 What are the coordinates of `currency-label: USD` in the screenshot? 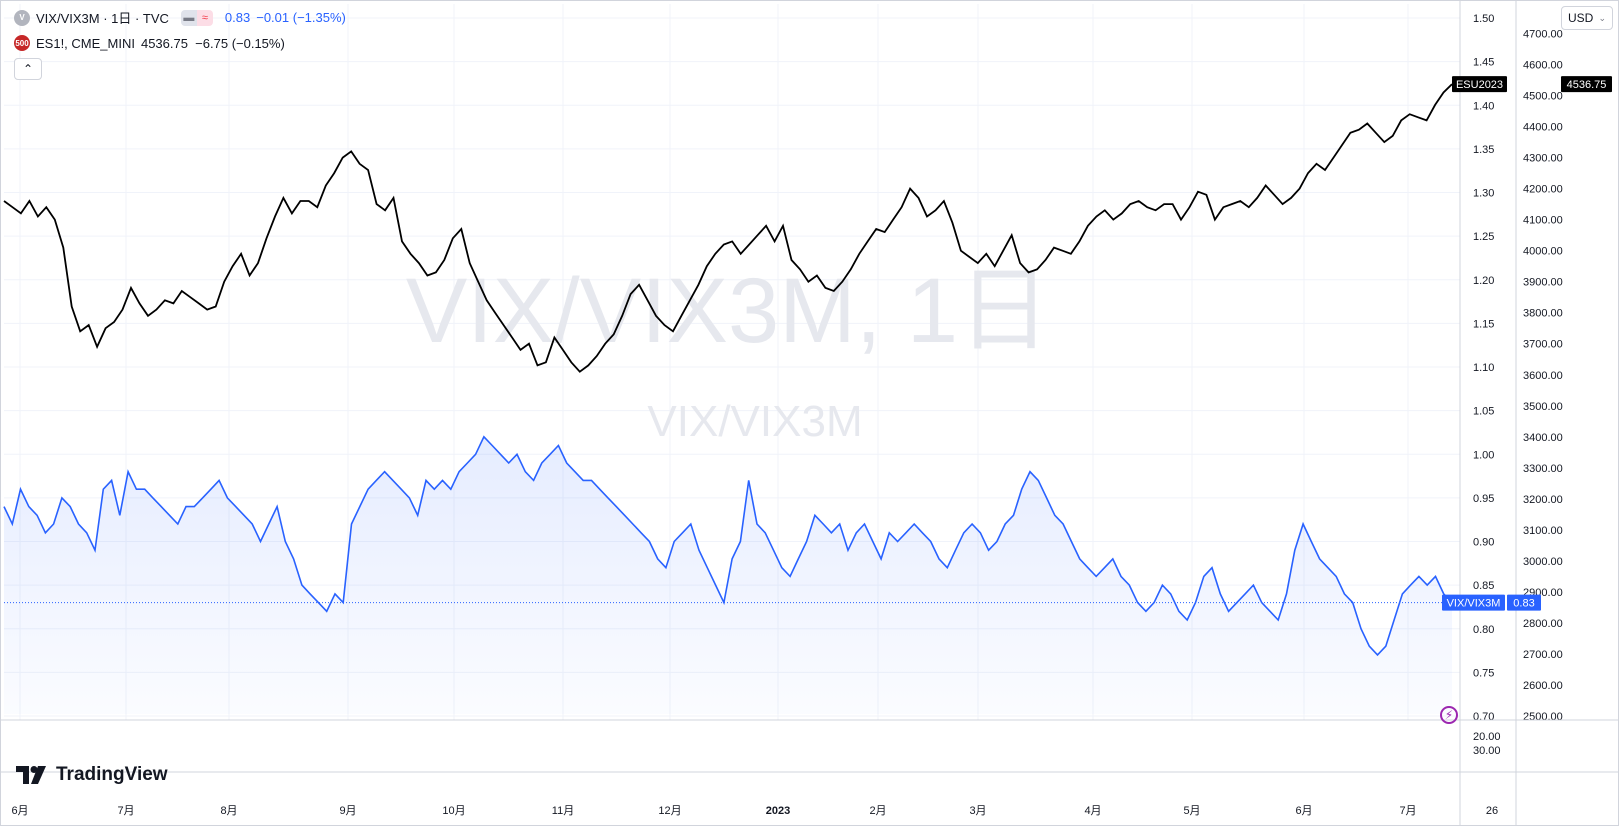 It's located at (1581, 18).